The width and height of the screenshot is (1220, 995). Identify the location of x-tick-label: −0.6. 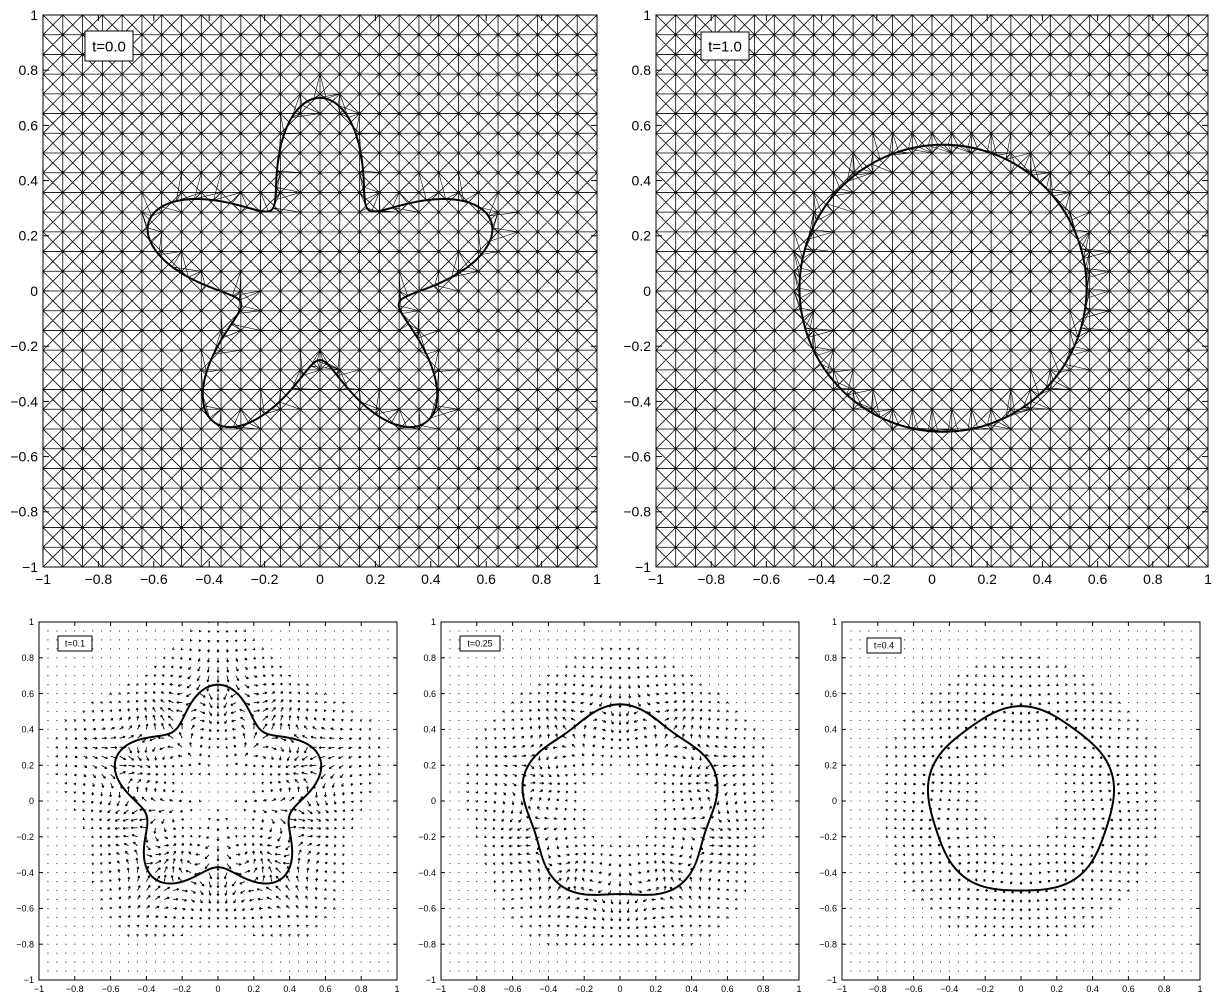
(111, 989).